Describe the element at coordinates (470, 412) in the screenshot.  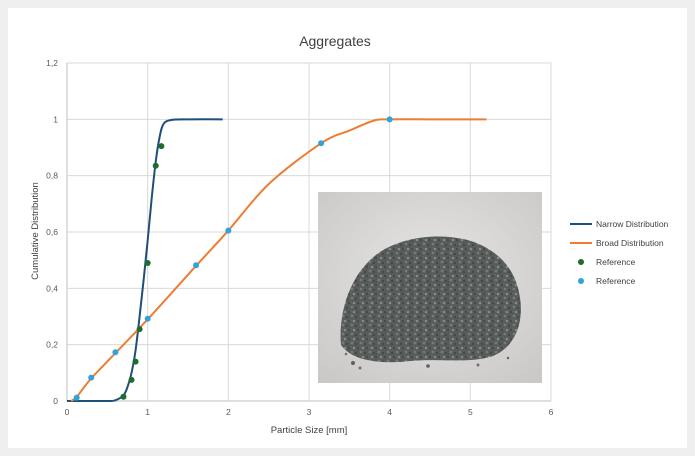
I see `x-tick-label: 5` at that location.